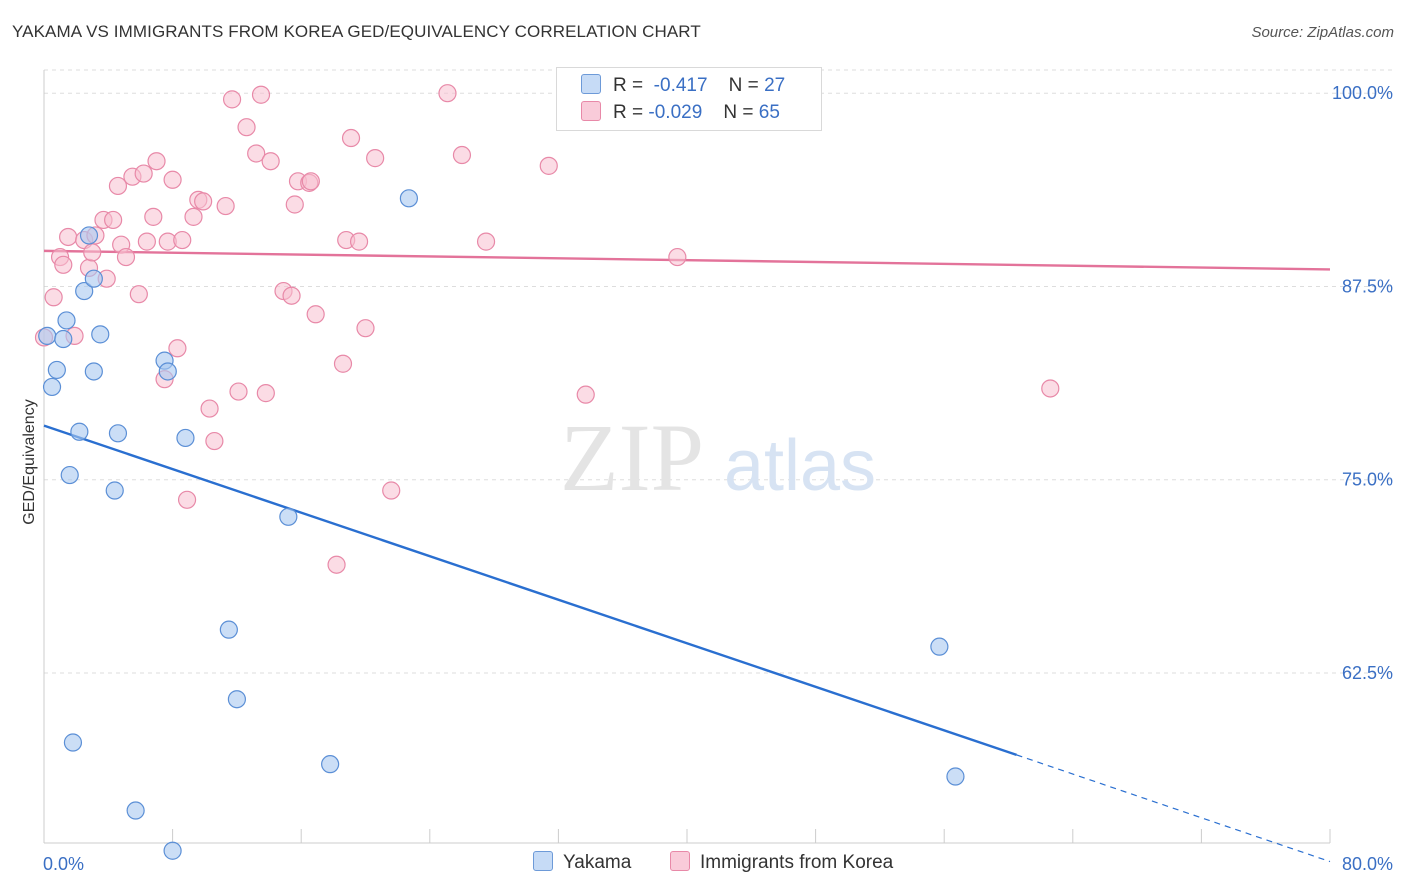 The width and height of the screenshot is (1406, 892). Describe the element at coordinates (591, 84) in the screenshot. I see `legend-swatch-yakama` at that location.